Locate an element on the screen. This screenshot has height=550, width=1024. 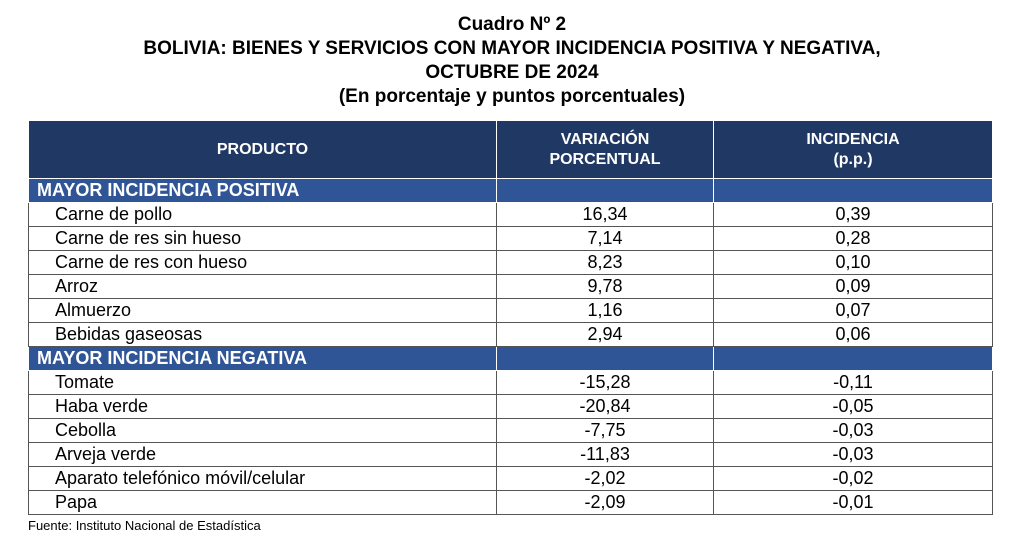
cell-producto: Arveja verde is located at coordinates (262, 454).